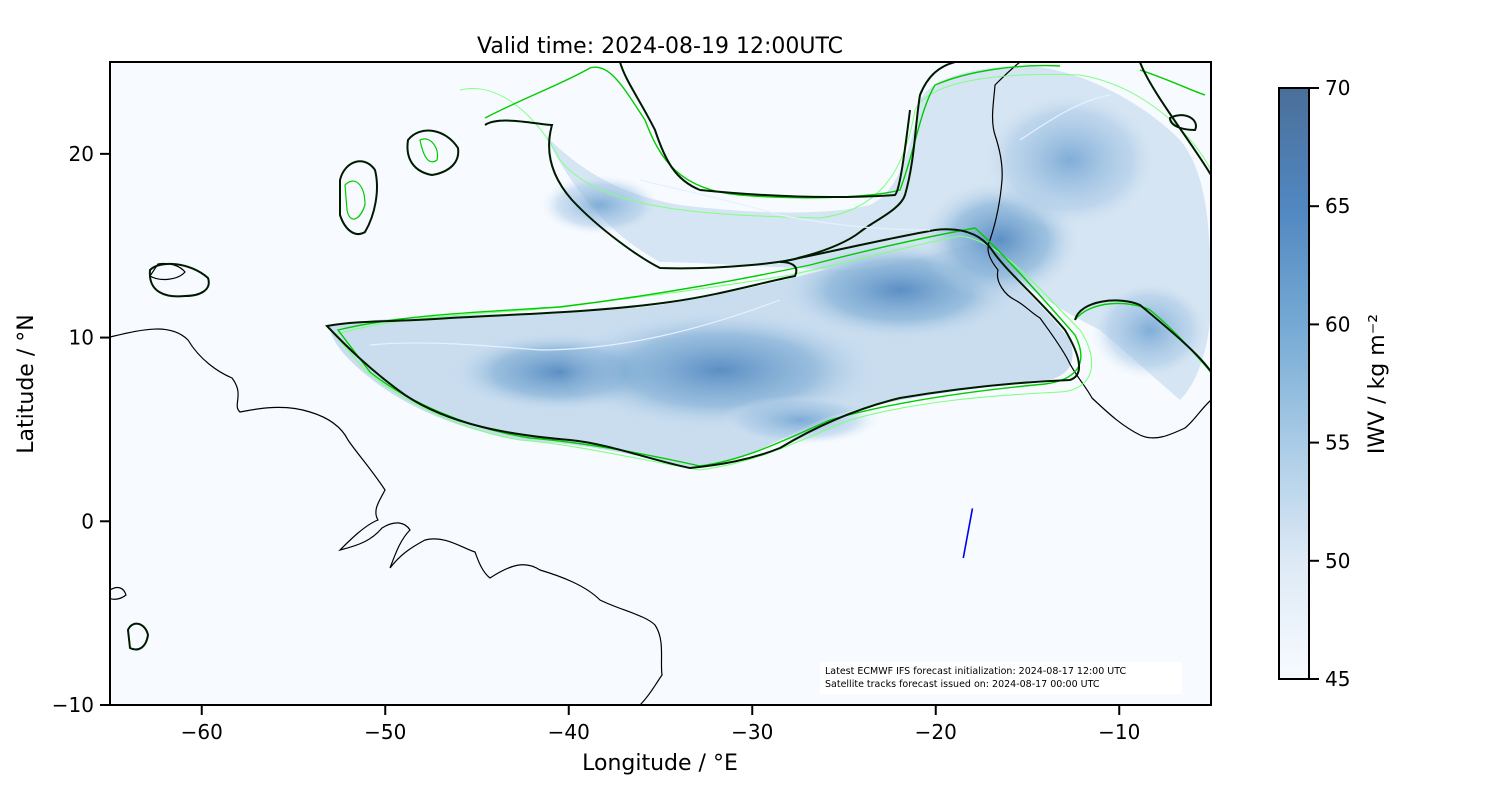 This screenshot has width=1500, height=800. I want to click on x-tick-label: −10, so click(1119, 732).